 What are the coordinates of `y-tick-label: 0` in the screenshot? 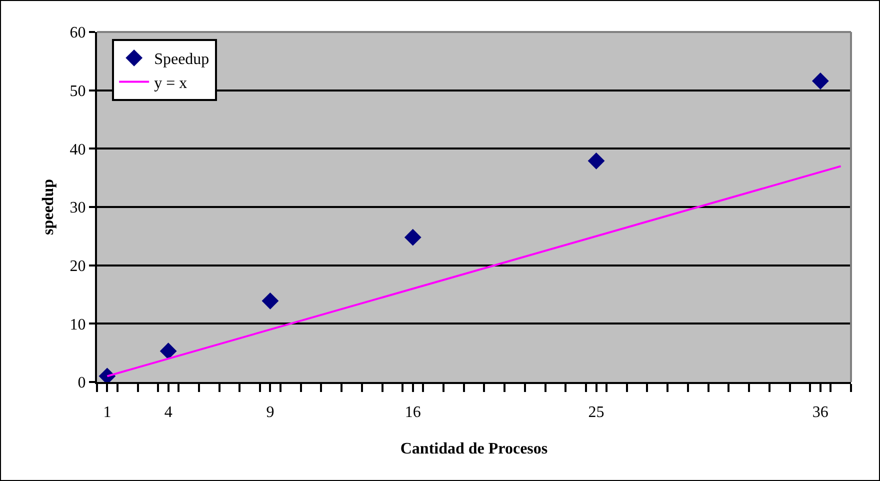 It's located at (82, 383).